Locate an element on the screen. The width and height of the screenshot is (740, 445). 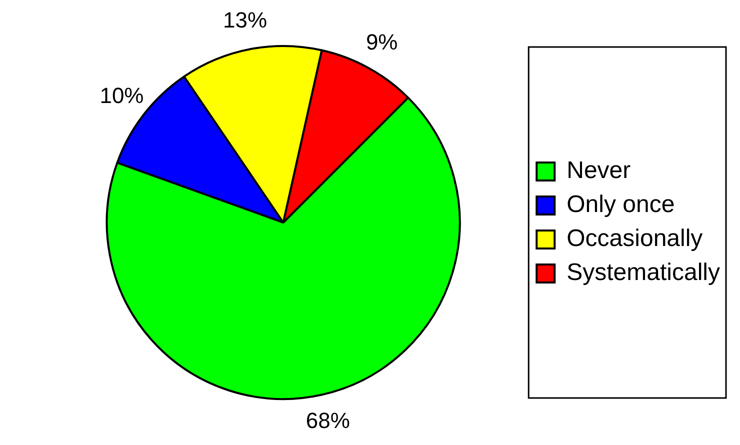
legend-label: Systematically is located at coordinates (643, 272).